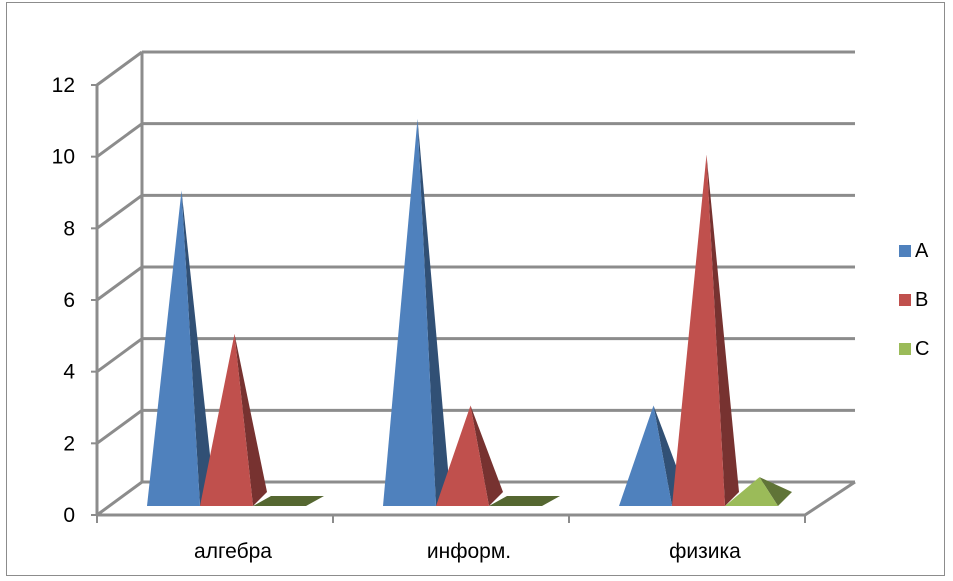  I want to click on y-tick-label: 12, so click(63, 85).